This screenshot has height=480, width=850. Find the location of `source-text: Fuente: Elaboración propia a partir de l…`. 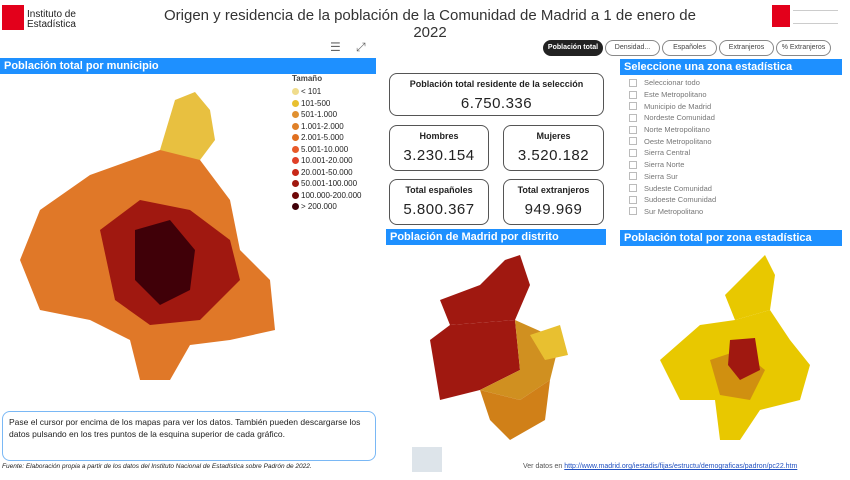

source-text: Fuente: Elaboración propia a partir de l… is located at coordinates (157, 466).